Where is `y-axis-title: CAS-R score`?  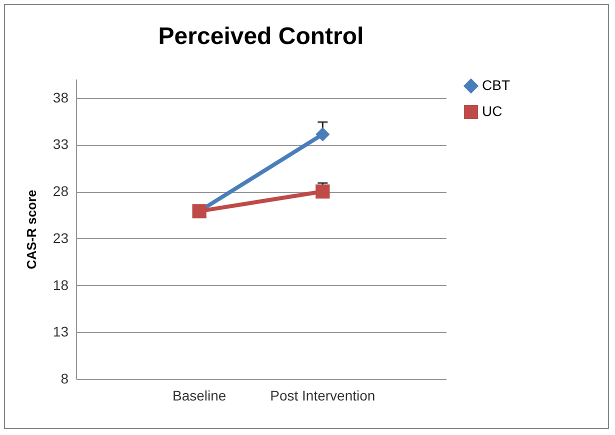
y-axis-title: CAS-R score is located at coordinates (31, 230).